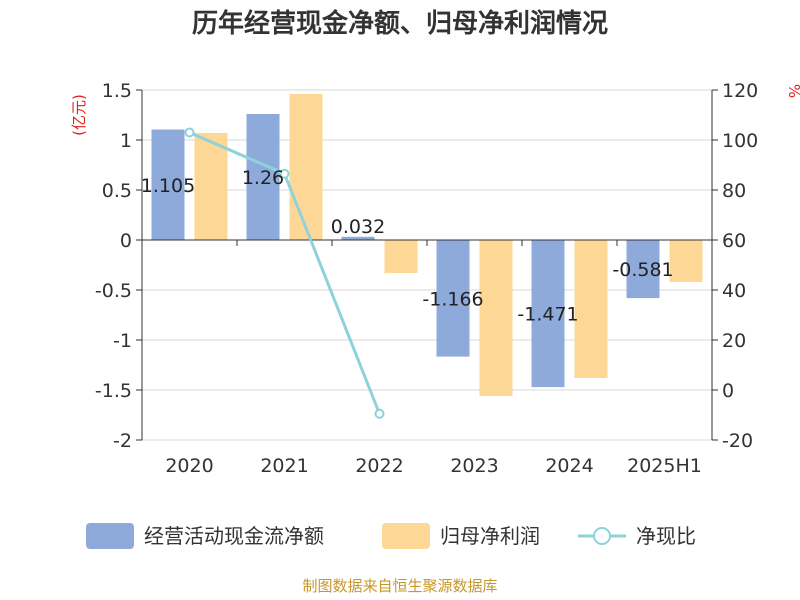 The height and width of the screenshot is (600, 800). Describe the element at coordinates (122, 441) in the screenshot. I see `left-tick-label: -2` at that location.